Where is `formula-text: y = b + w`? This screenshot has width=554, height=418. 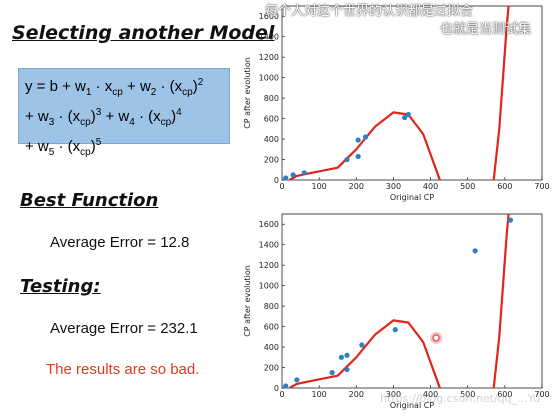
formula-text: y = b + w is located at coordinates (55, 86).